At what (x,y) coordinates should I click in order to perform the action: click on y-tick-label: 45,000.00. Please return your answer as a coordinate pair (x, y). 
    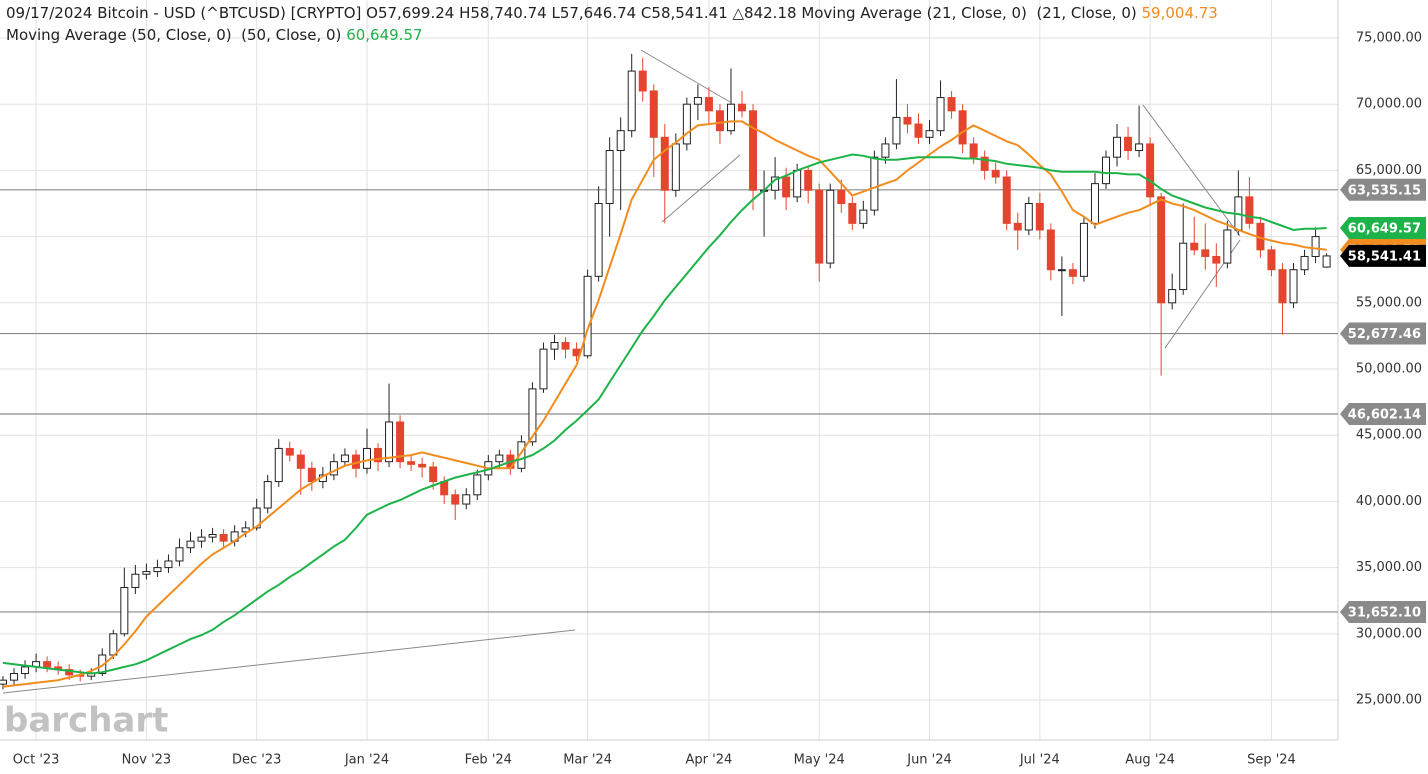
    Looking at the image, I should click on (1389, 435).